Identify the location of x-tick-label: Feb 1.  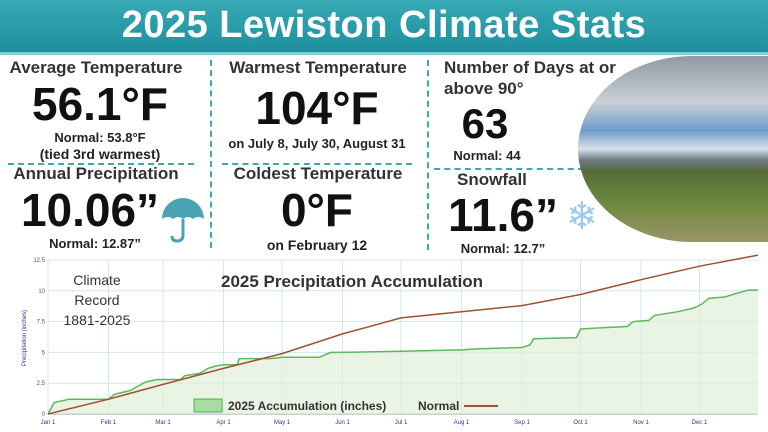
(109, 423).